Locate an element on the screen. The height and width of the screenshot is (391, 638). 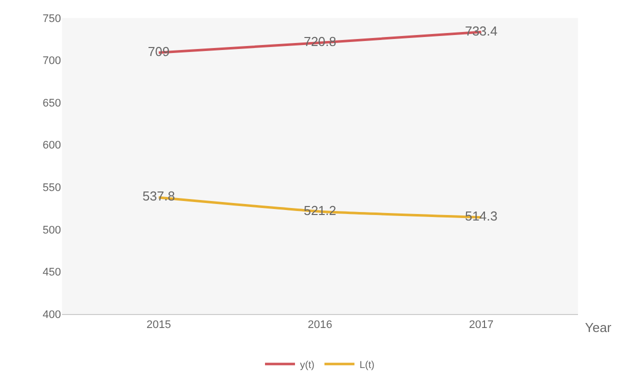
data-label: 514.3 is located at coordinates (481, 216).